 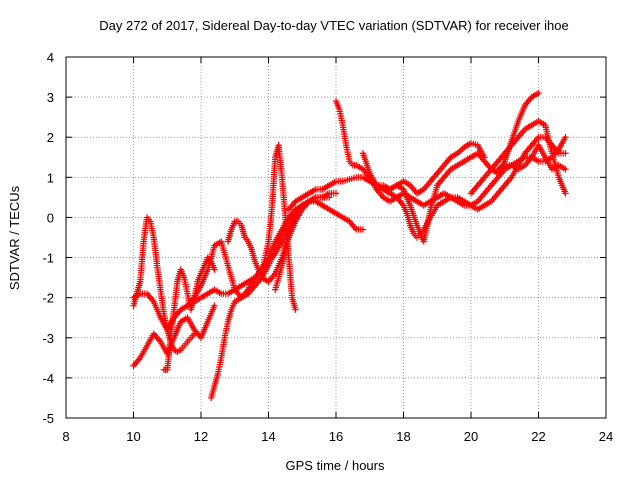 I want to click on y-tick-label: 1, so click(x=50, y=177).